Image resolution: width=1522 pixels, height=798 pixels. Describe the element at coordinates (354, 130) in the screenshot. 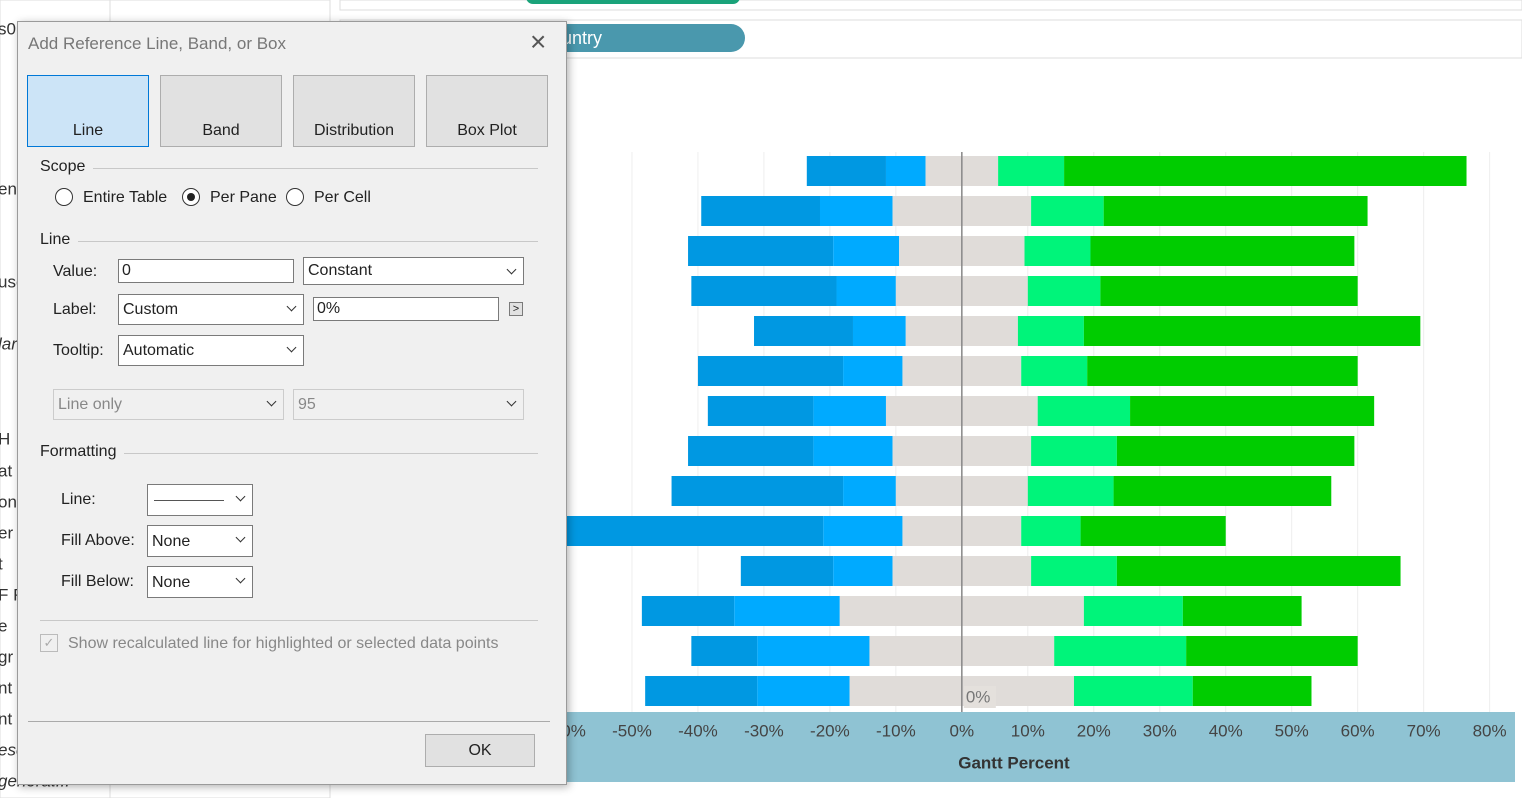

I see `tab-label: Distribution` at that location.